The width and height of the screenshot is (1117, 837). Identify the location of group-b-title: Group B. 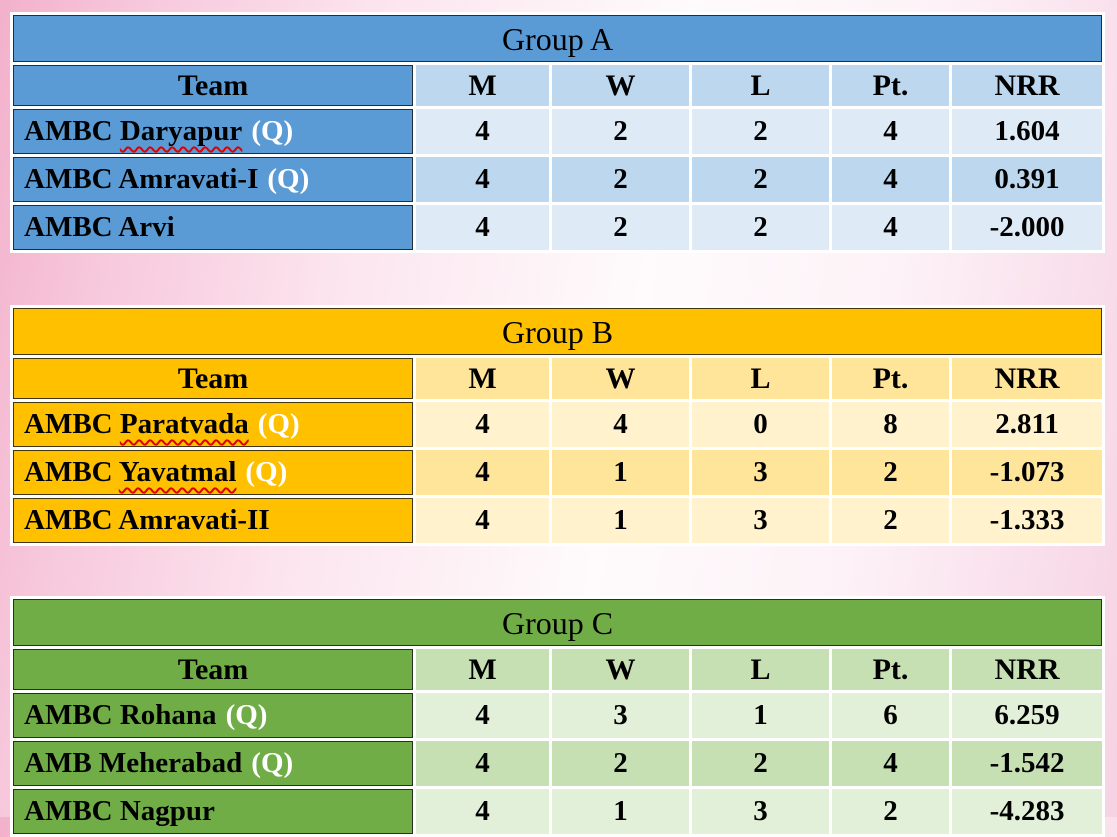
(558, 331).